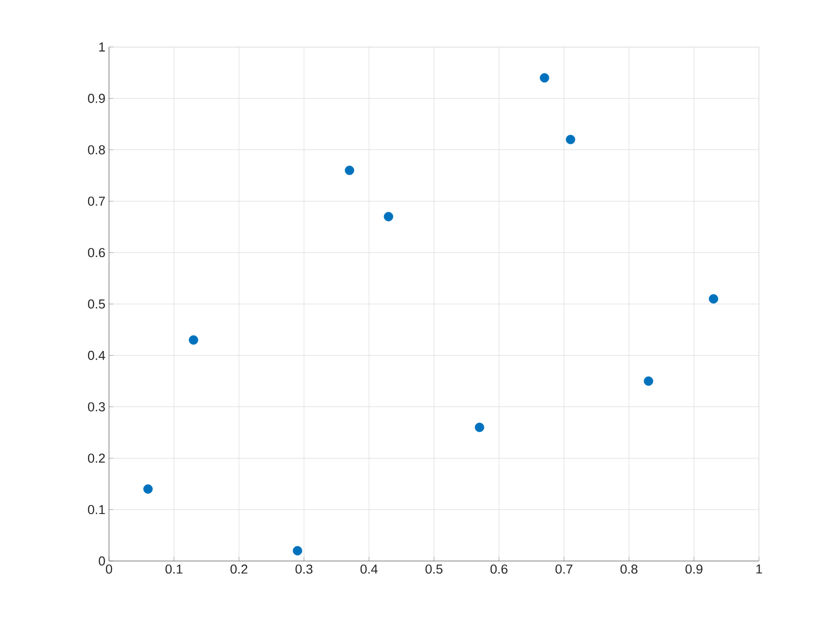  What do you see at coordinates (102, 47) in the screenshot?
I see `y-tick-label: 1` at bounding box center [102, 47].